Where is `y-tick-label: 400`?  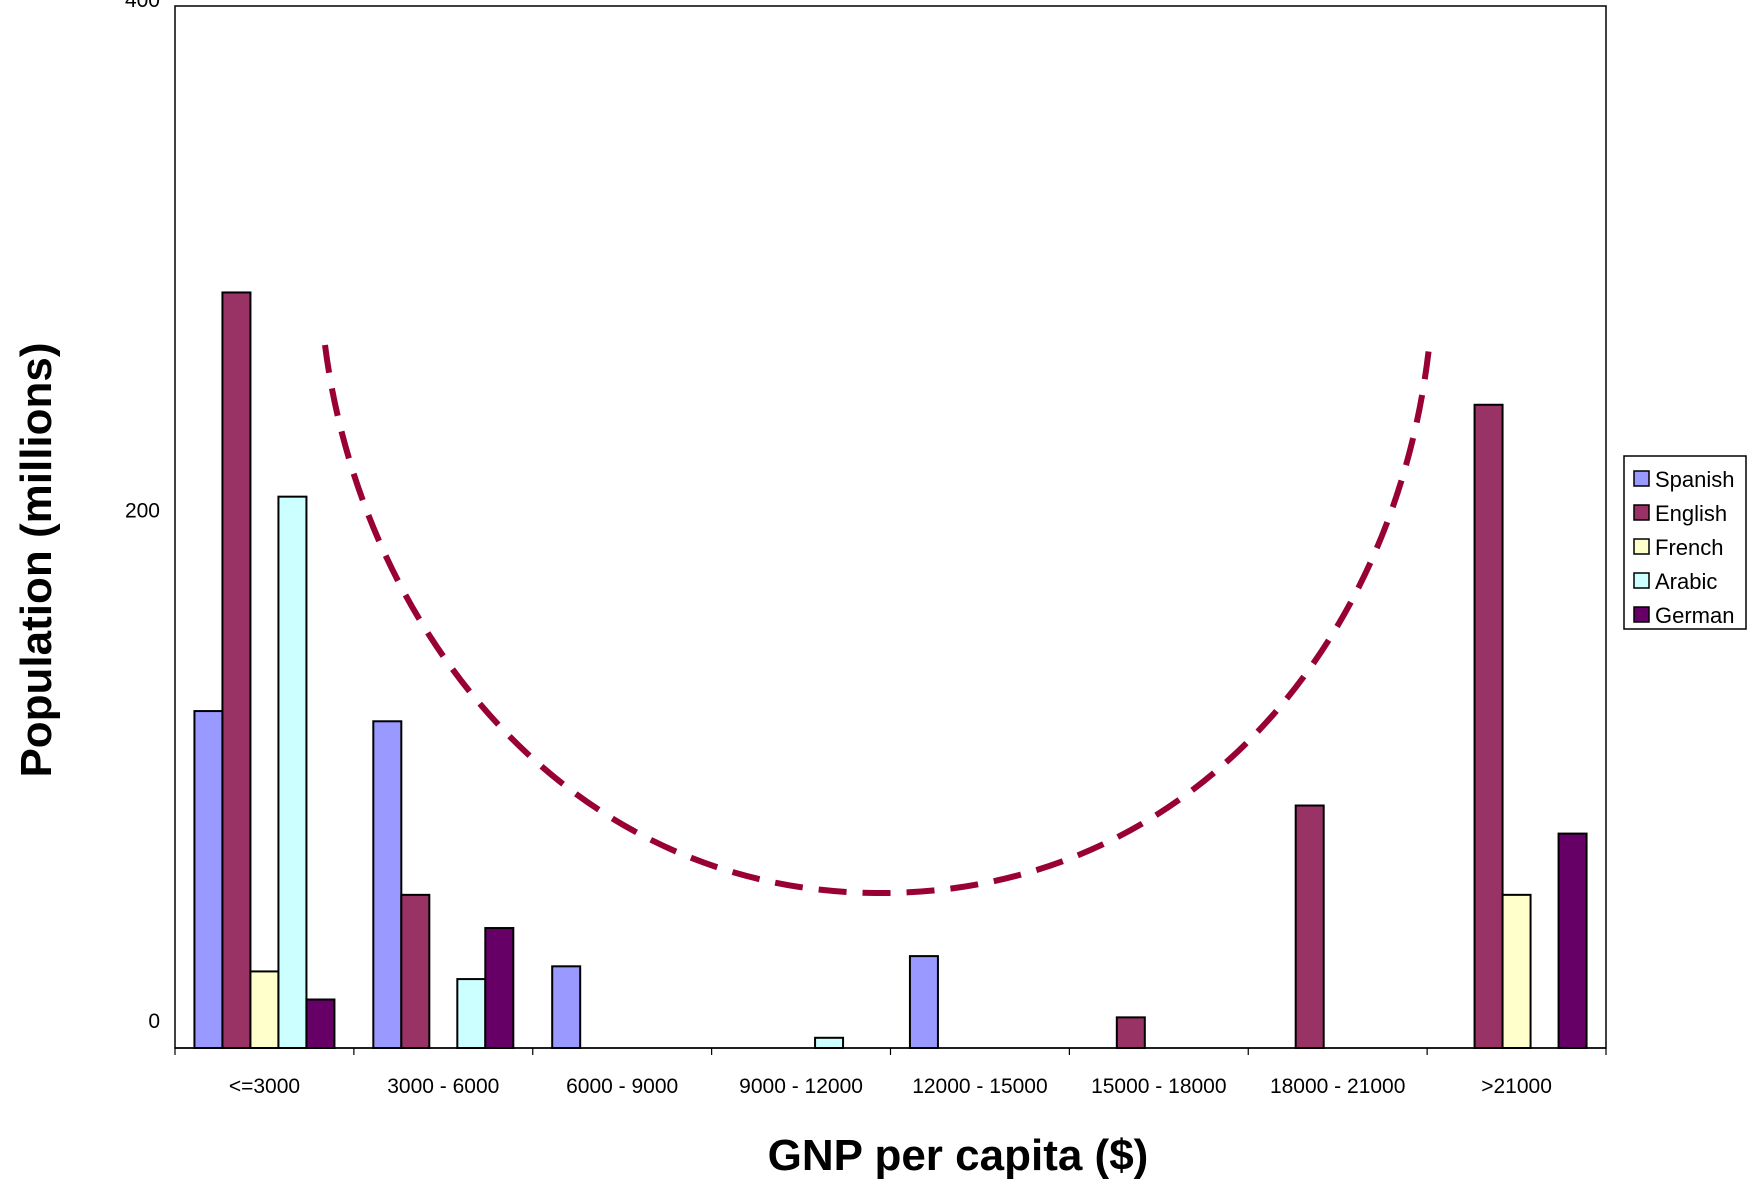
y-tick-label: 400 is located at coordinates (142, 6).